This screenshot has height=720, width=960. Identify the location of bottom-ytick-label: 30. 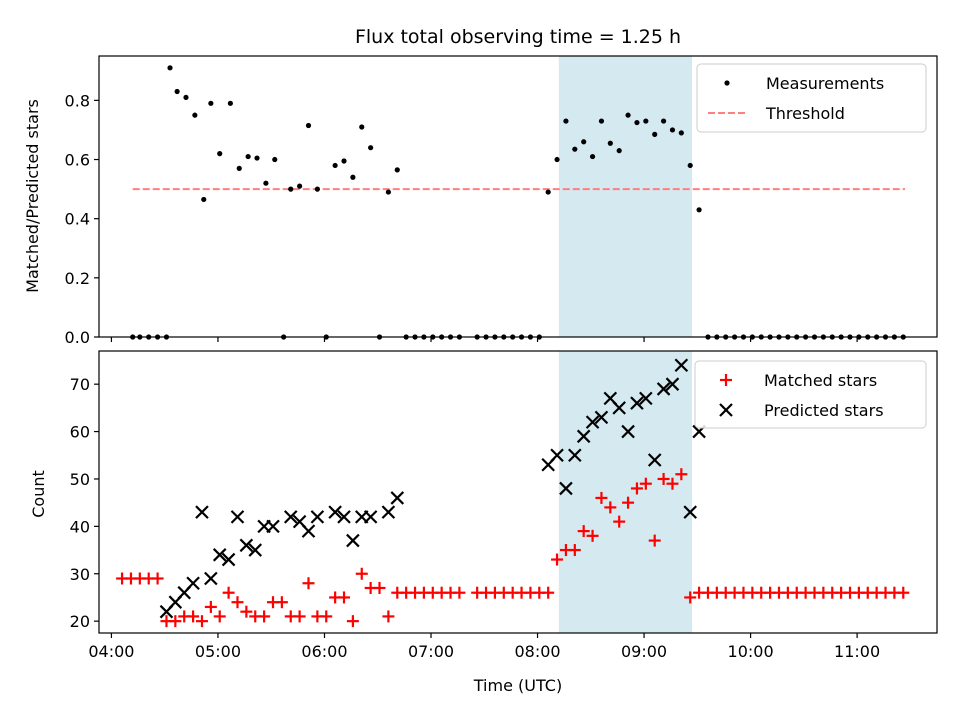
(80, 574).